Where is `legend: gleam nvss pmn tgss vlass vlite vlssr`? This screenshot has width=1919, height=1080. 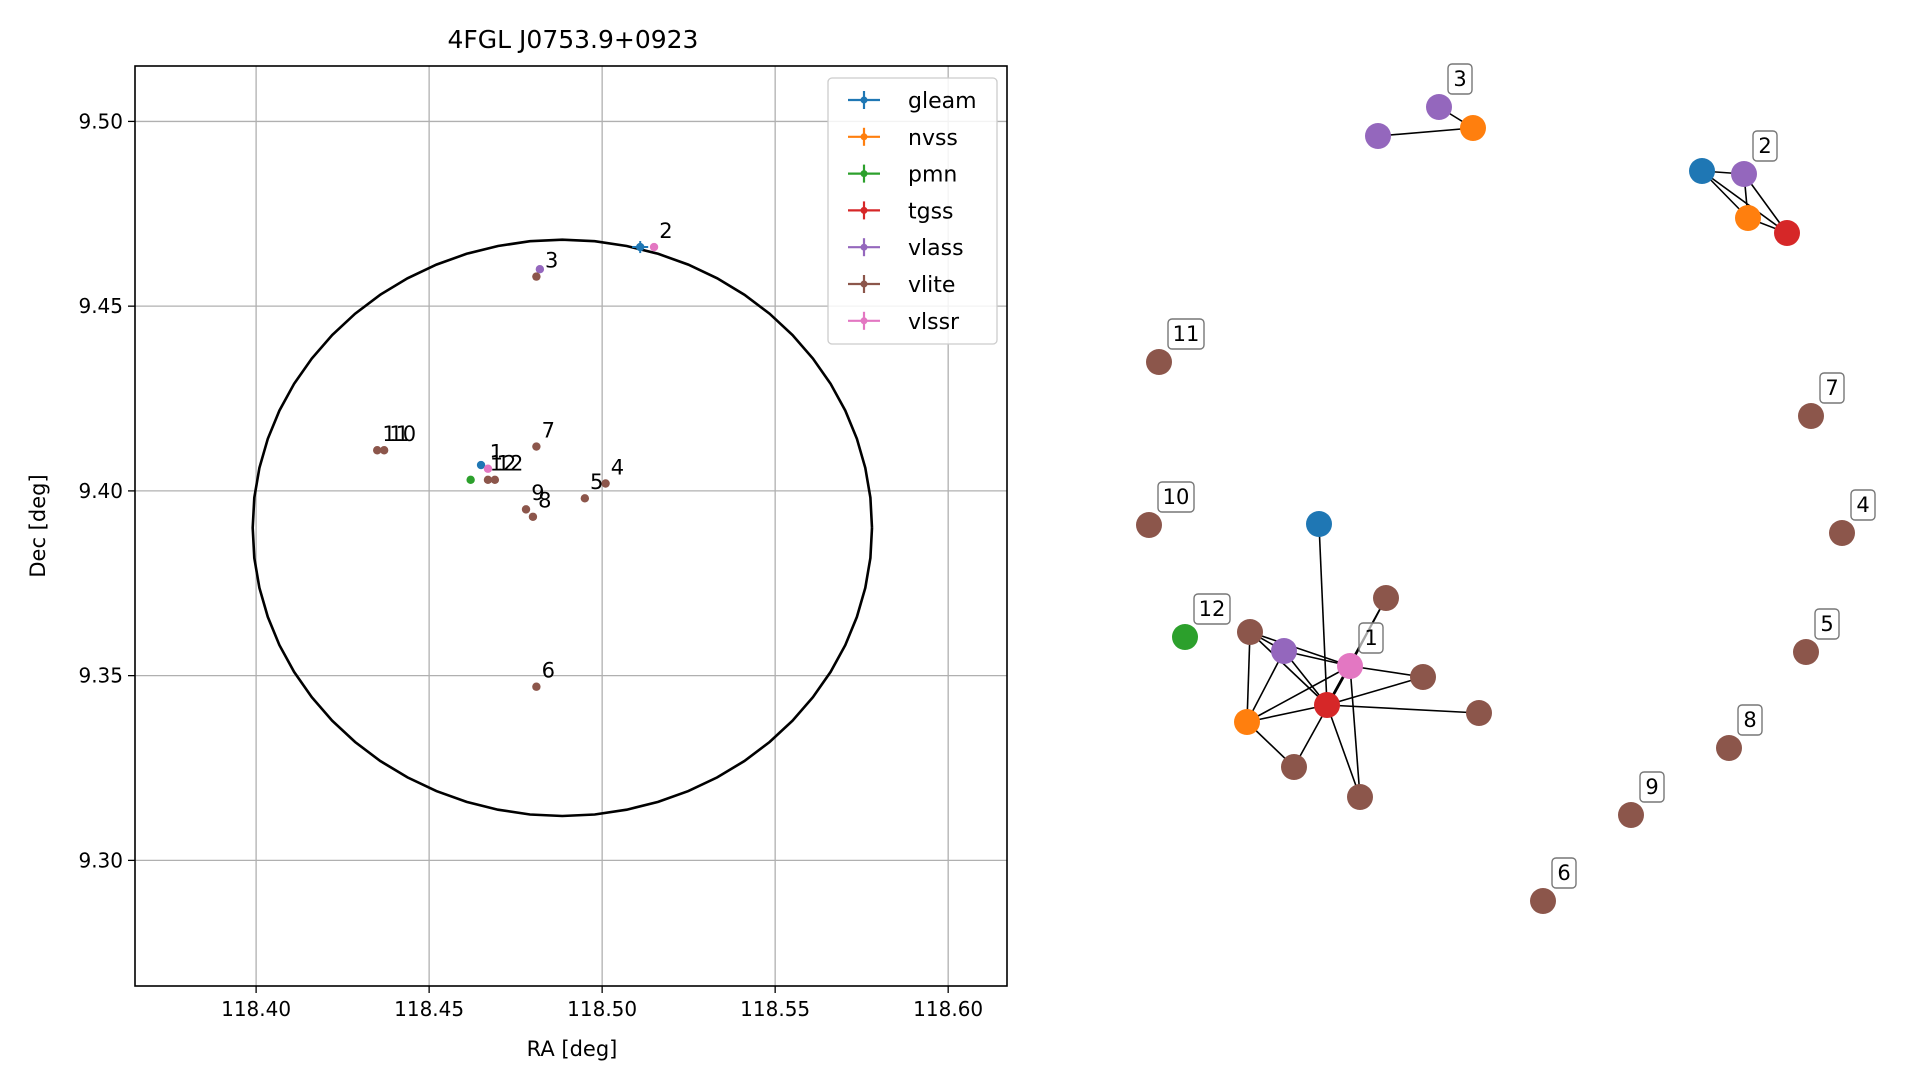 legend: gleam nvss pmn tgss vlass vlite vlssr is located at coordinates (912, 211).